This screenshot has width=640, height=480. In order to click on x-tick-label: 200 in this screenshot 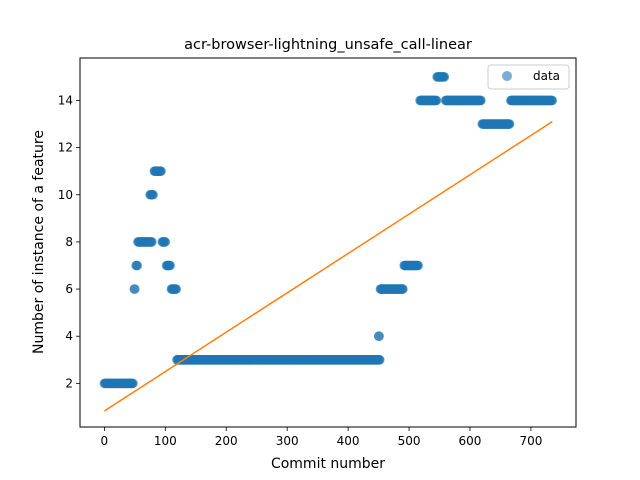, I will do `click(226, 441)`.